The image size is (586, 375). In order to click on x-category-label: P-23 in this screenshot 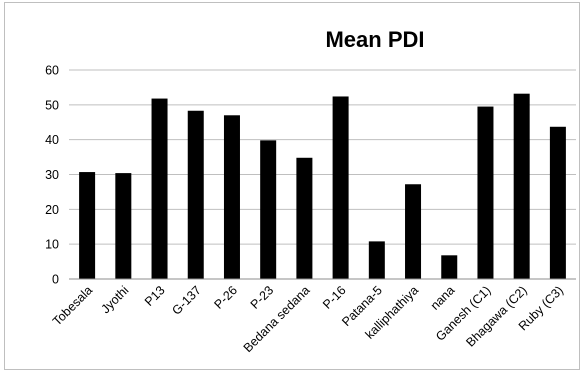, I will do `click(262, 297)`.